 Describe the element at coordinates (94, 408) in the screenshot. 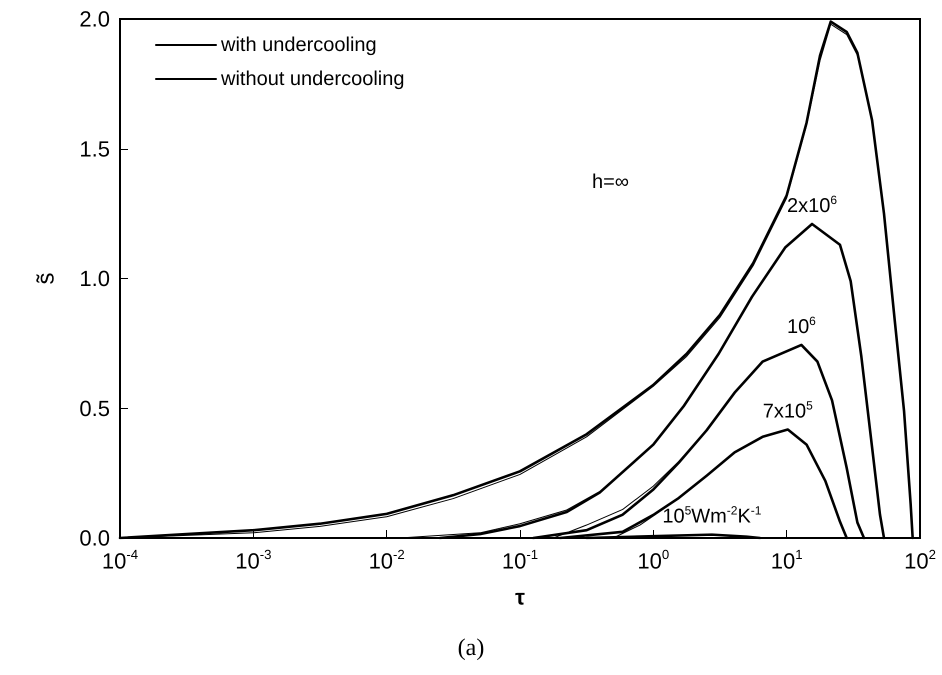

I see `y-tick-label: 0.5` at that location.